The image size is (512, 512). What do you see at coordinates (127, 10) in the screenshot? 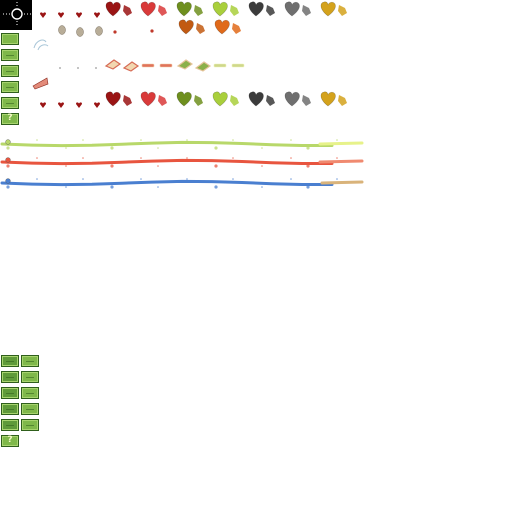
I see `heart-dark-red-r0-shard` at bounding box center [127, 10].